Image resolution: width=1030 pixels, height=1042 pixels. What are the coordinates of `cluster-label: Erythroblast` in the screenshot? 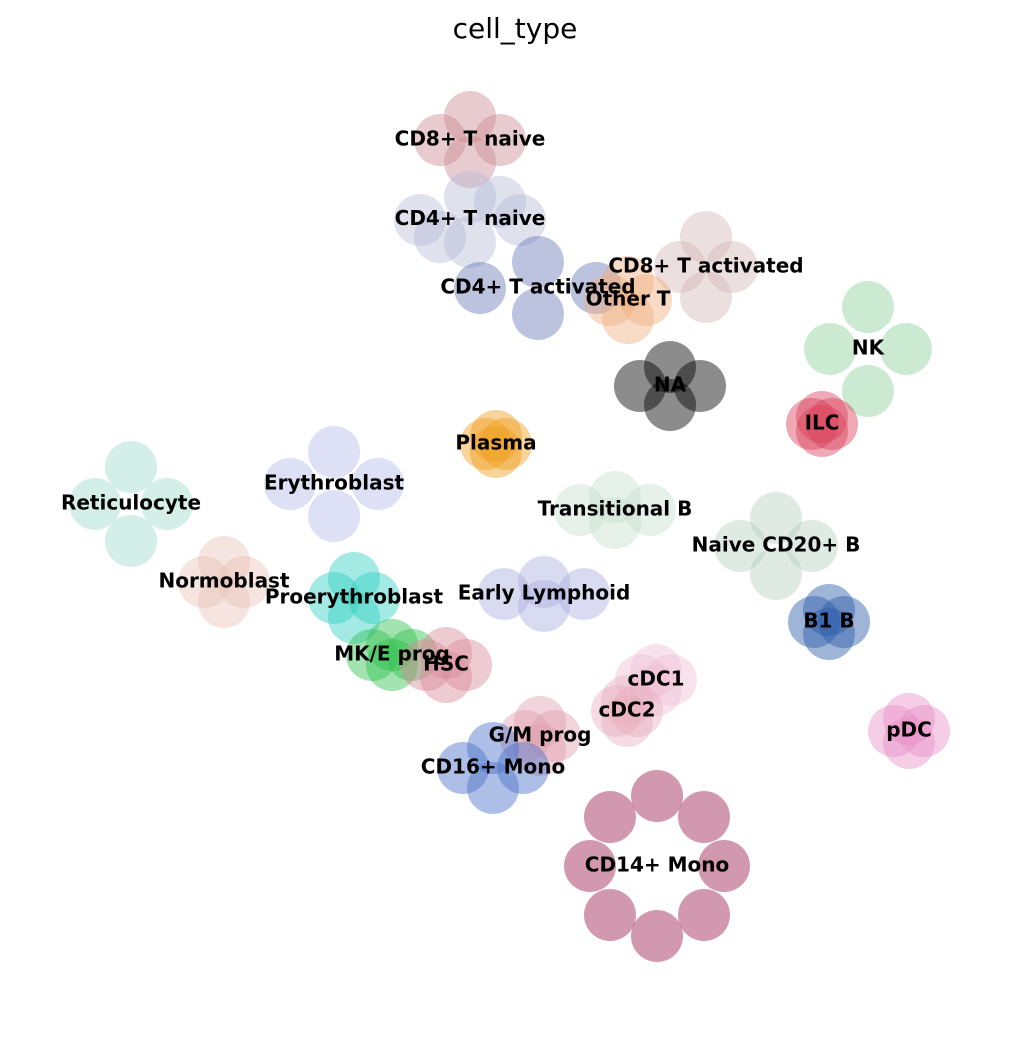 It's located at (334, 483).